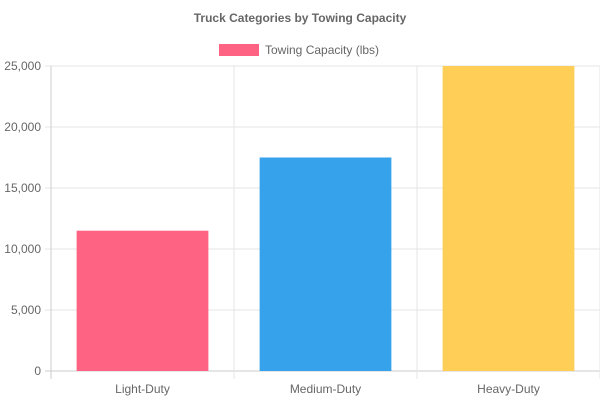 The image size is (600, 400). Describe the element at coordinates (22, 127) in the screenshot. I see `y-tick-label: 20,000` at that location.